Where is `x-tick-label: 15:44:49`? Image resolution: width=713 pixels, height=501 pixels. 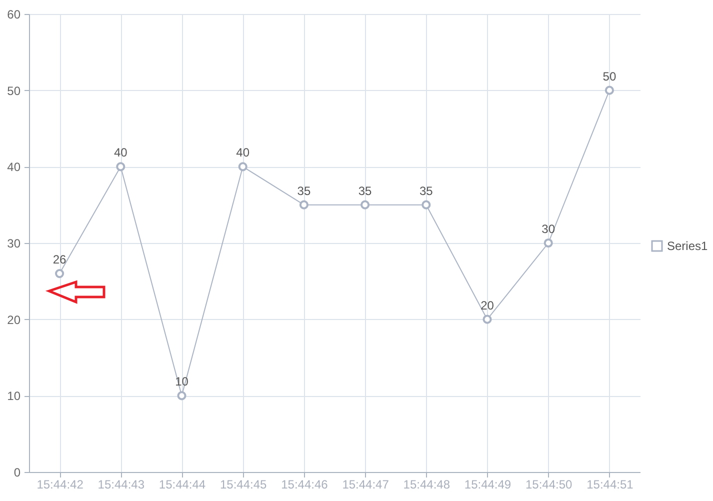 x-tick-label: 15:44:49 is located at coordinates (488, 485).